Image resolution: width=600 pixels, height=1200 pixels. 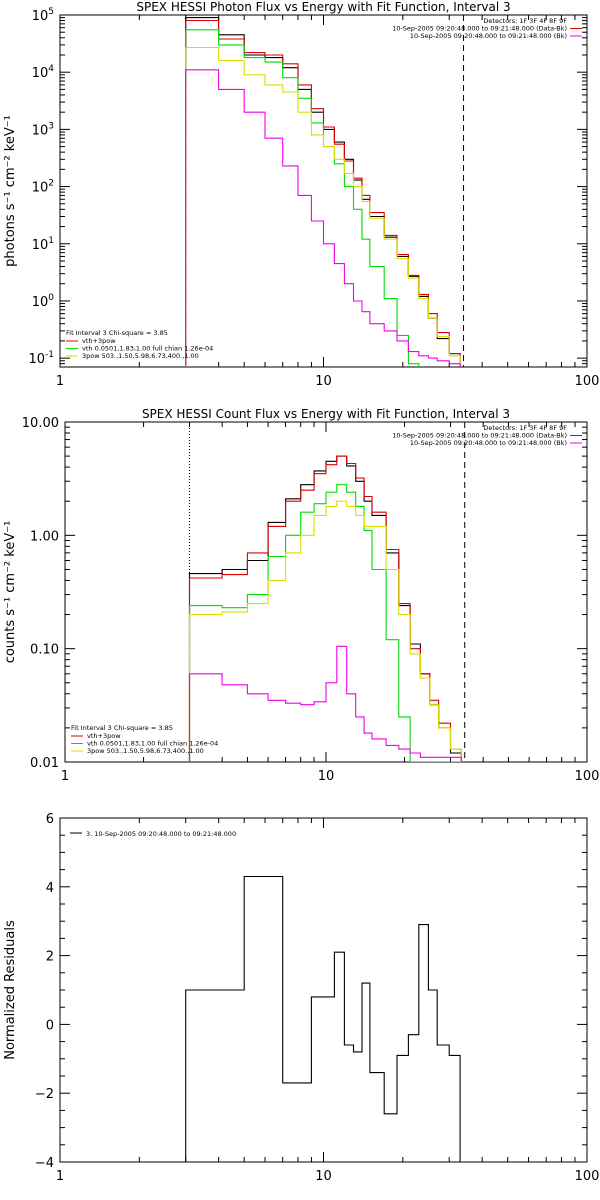 What do you see at coordinates (44, 1163) in the screenshot?
I see `y-tick-label: −4` at bounding box center [44, 1163].